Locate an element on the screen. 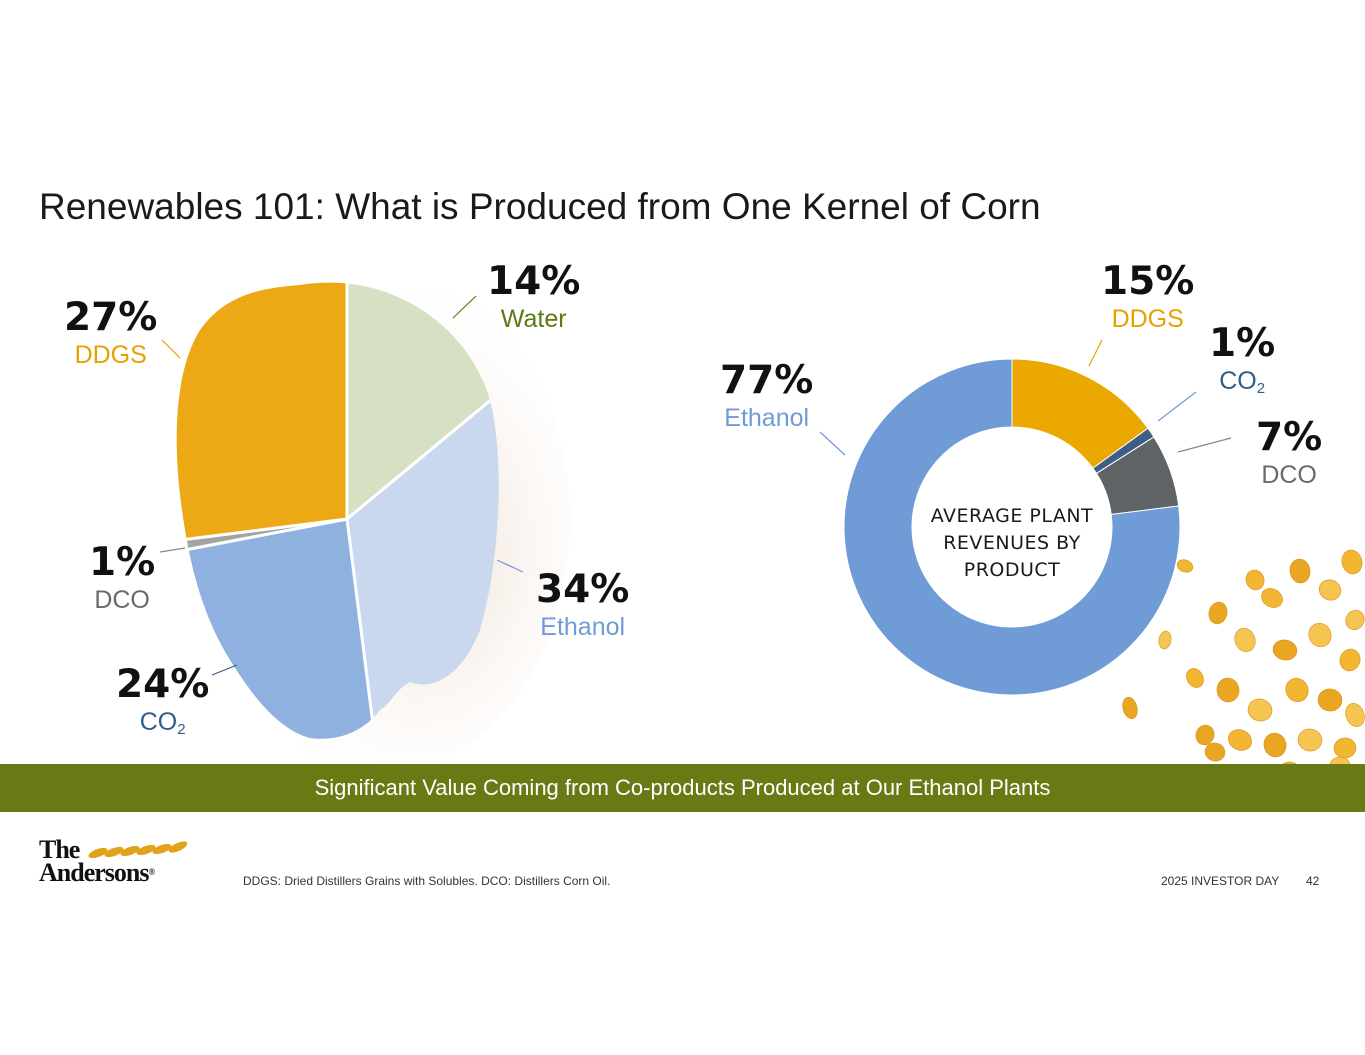  leader-line-donut-ddgs is located at coordinates (1095, 353).